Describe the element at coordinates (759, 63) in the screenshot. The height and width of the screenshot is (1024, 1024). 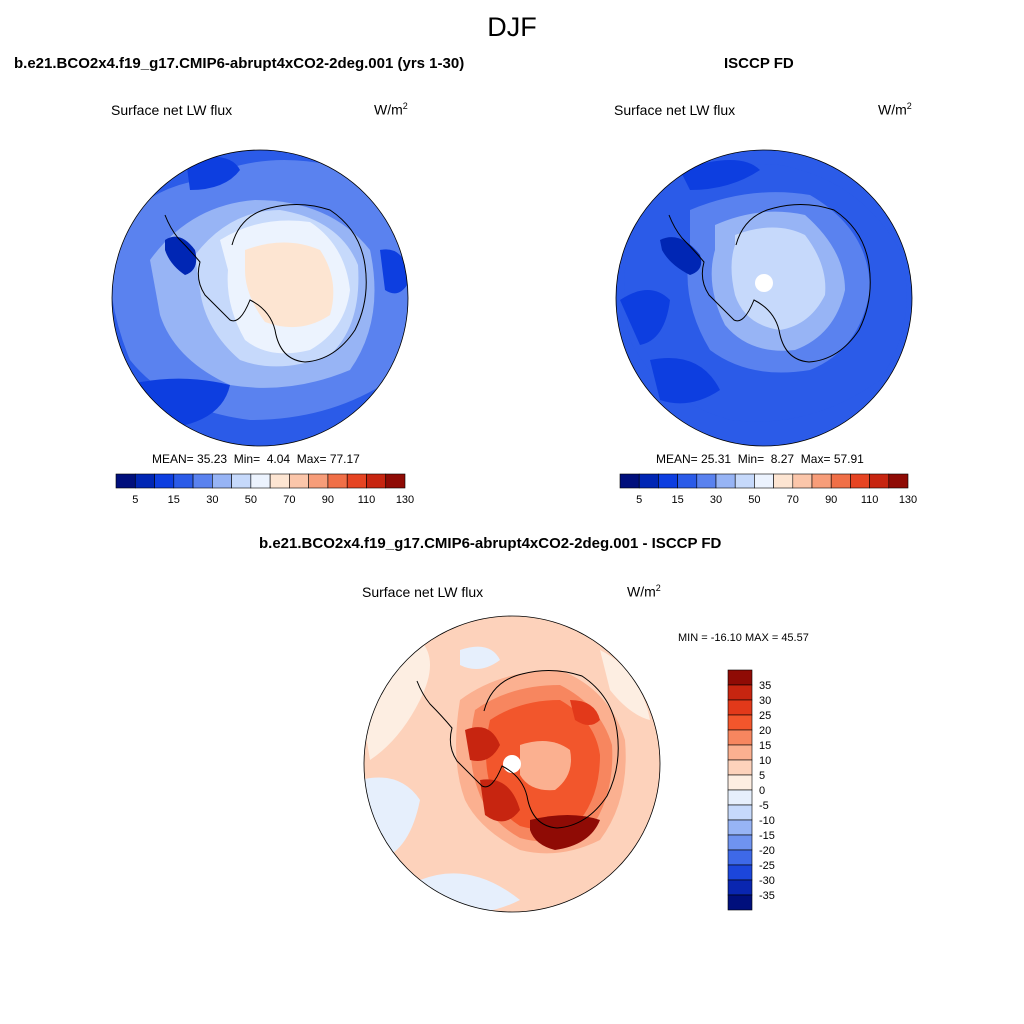
I see `panel2-title: ISCCP FD` at that location.